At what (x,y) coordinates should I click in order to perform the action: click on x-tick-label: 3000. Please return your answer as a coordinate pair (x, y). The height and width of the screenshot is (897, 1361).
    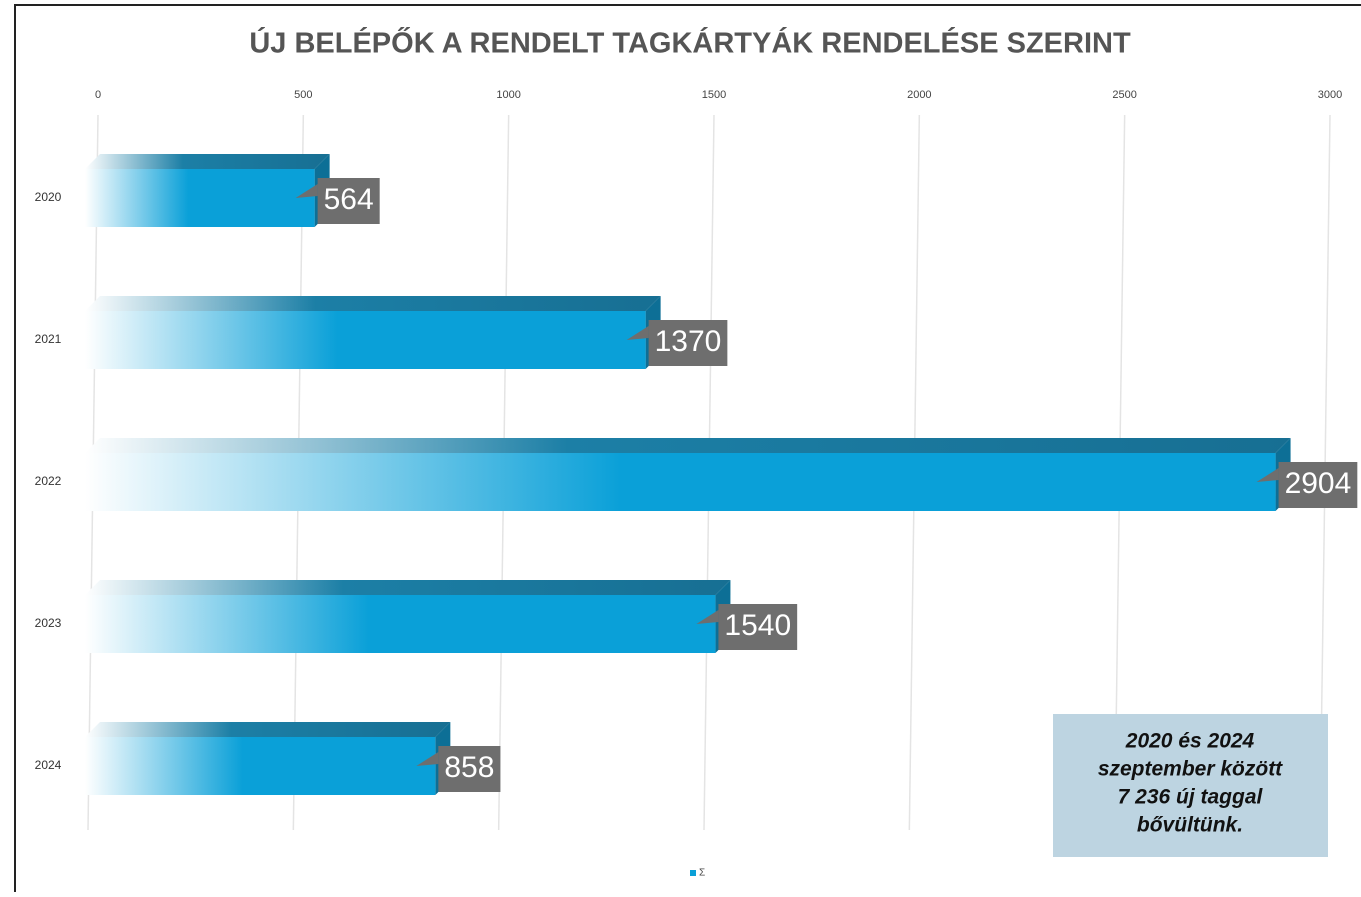
    Looking at the image, I should click on (1330, 95).